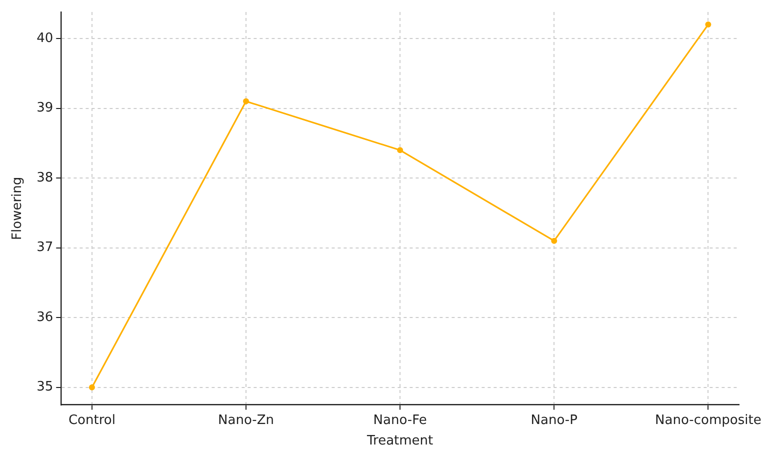  Describe the element at coordinates (45, 317) in the screenshot. I see `y-tick-label: 36` at that location.